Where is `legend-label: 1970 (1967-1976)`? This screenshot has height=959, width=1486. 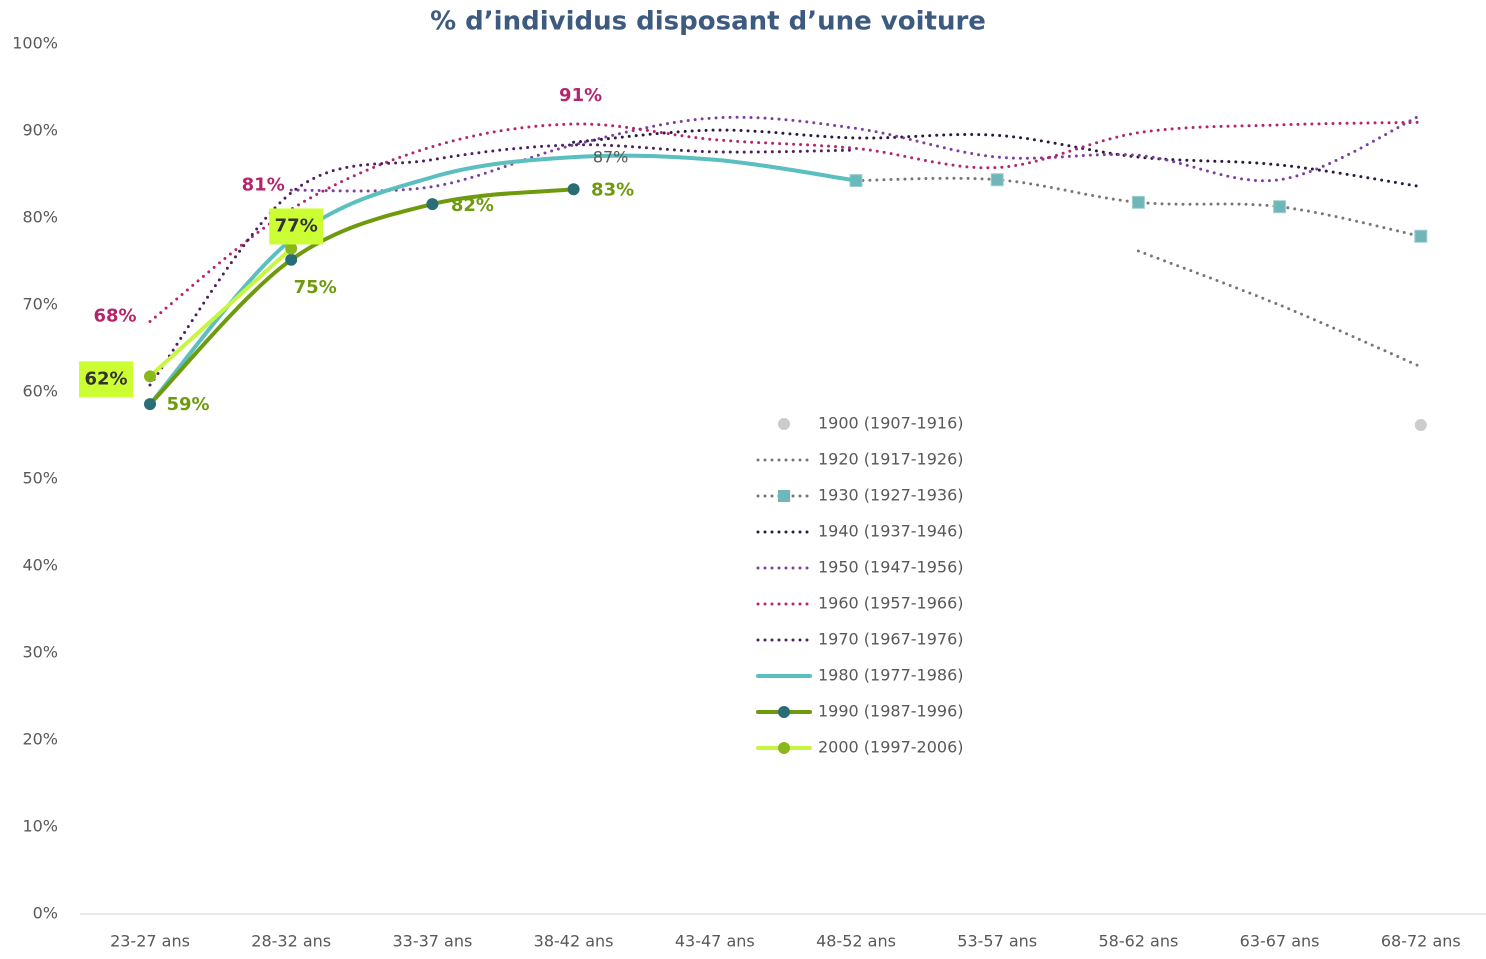
legend-label: 1970 (1967-1976) is located at coordinates (891, 639).